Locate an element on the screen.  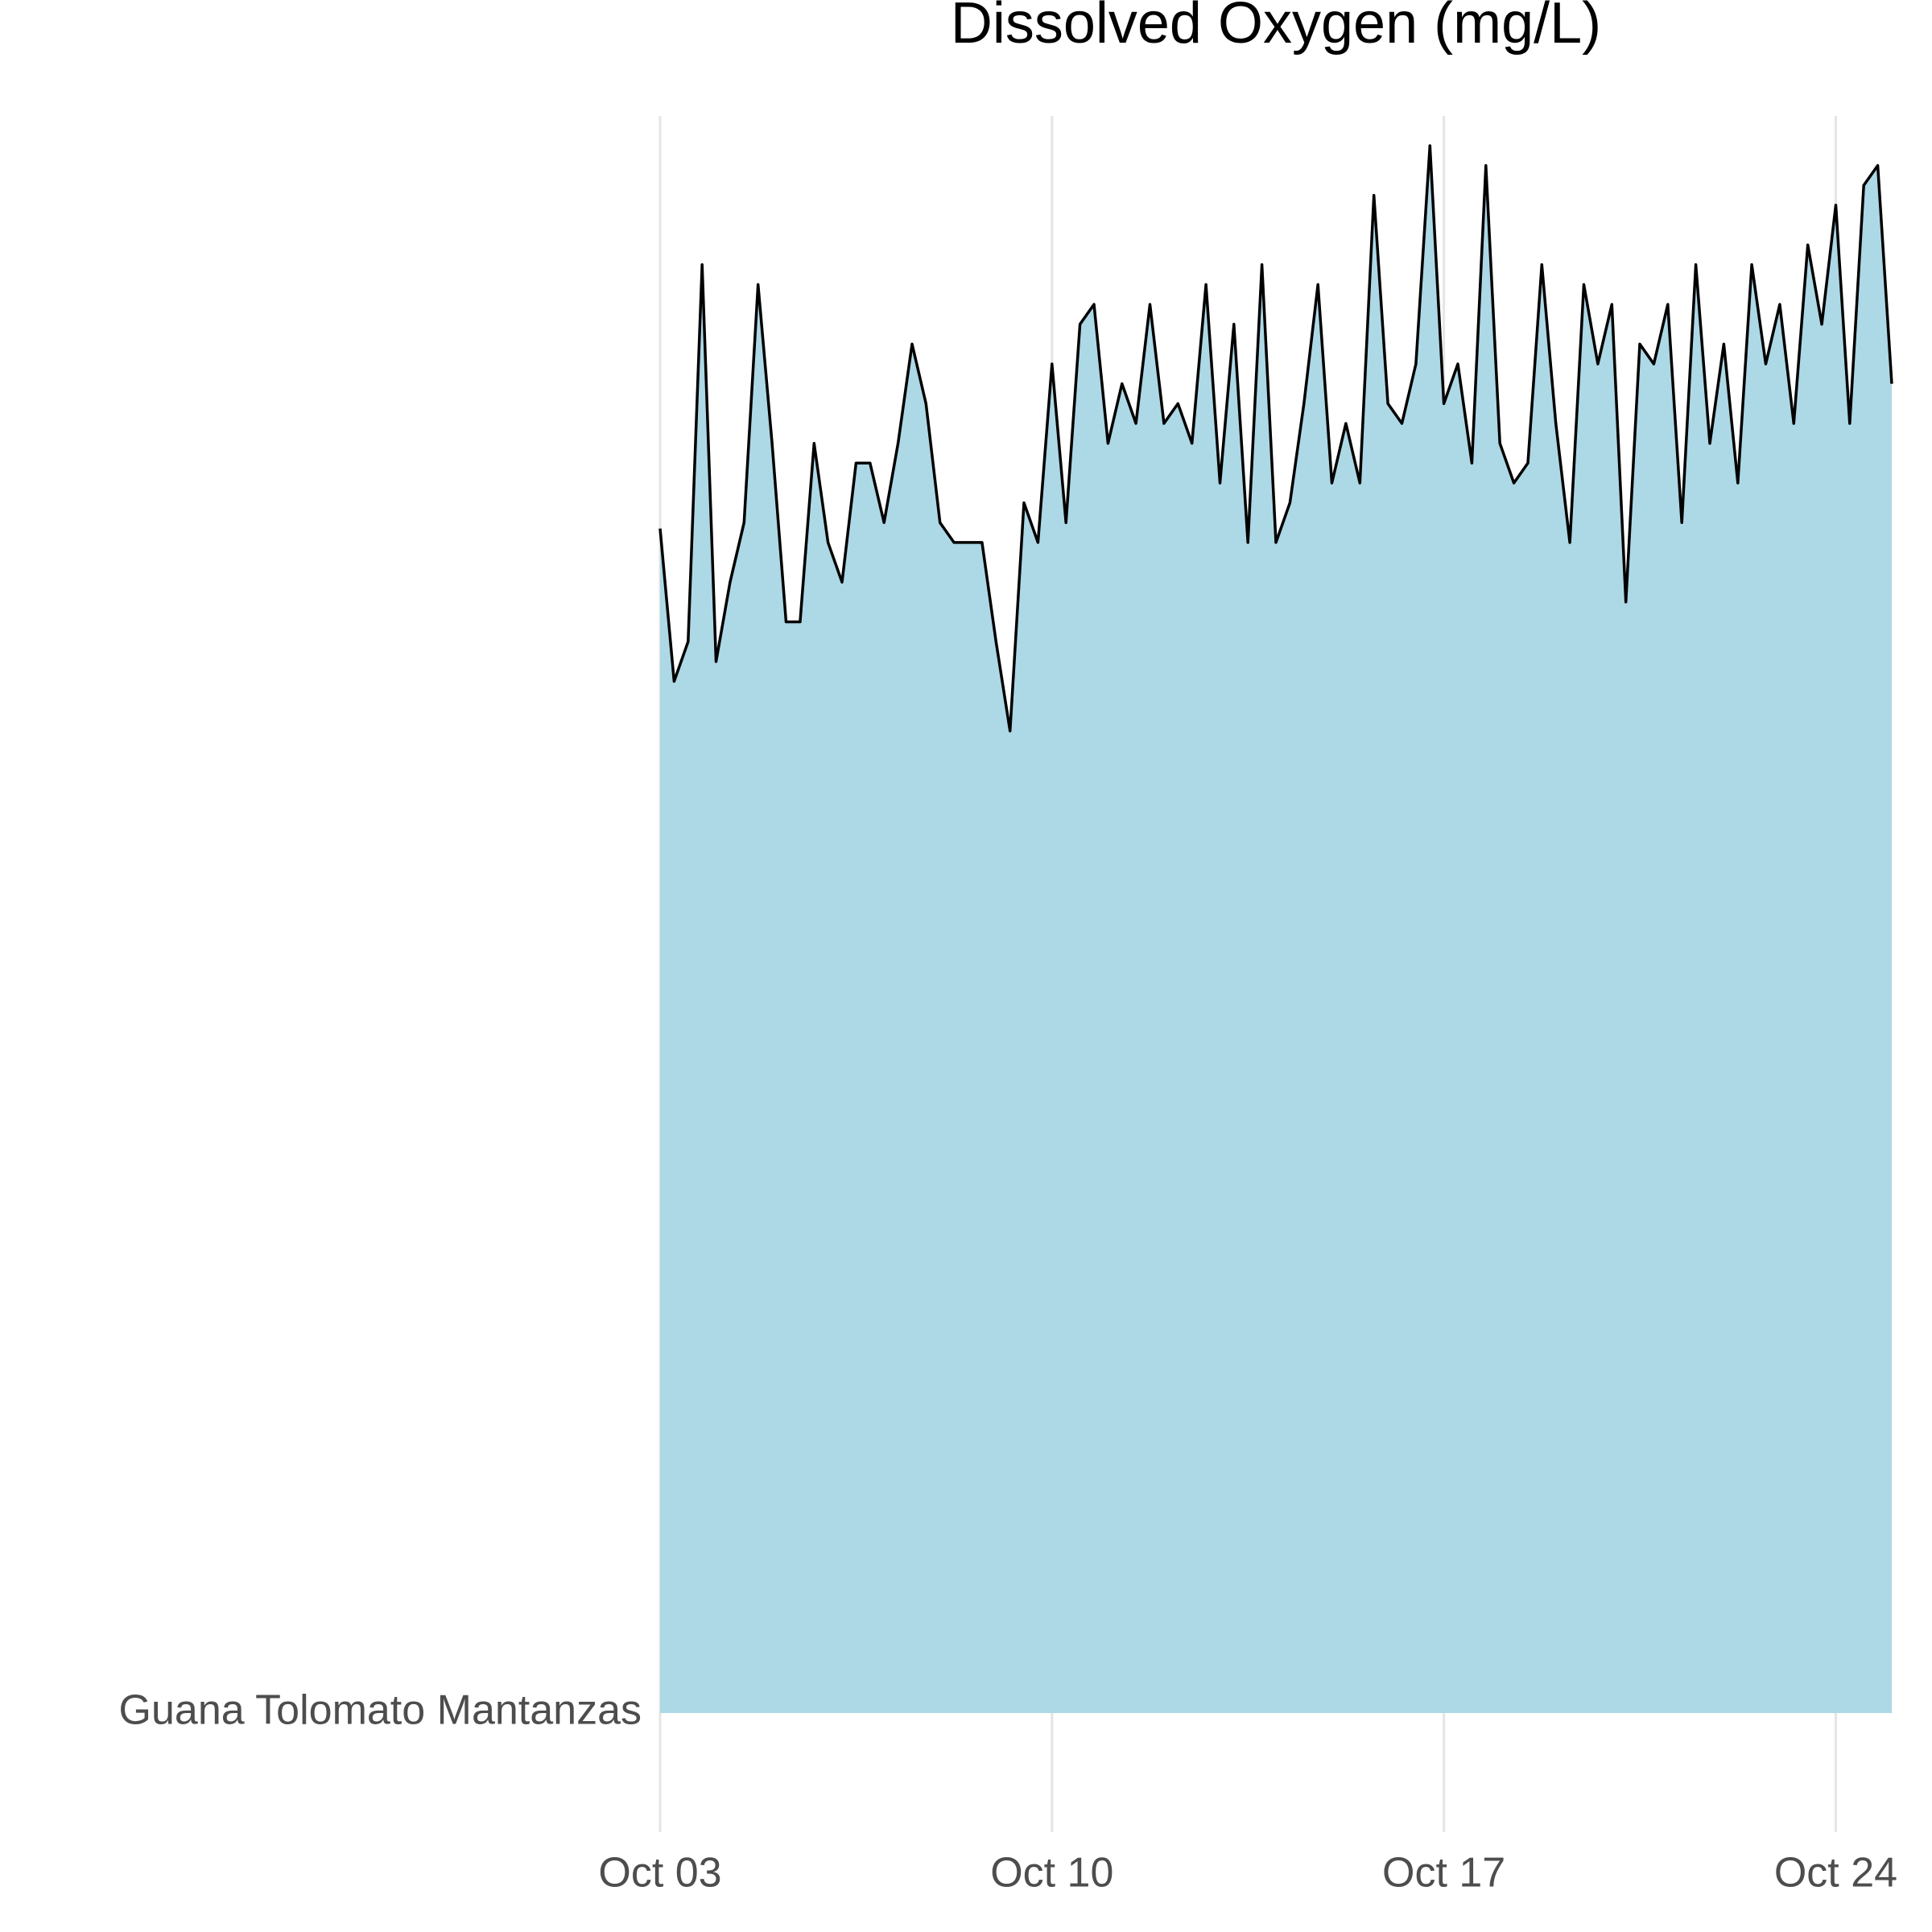
x-tick-label: Oct 17 is located at coordinates (1443, 1873).